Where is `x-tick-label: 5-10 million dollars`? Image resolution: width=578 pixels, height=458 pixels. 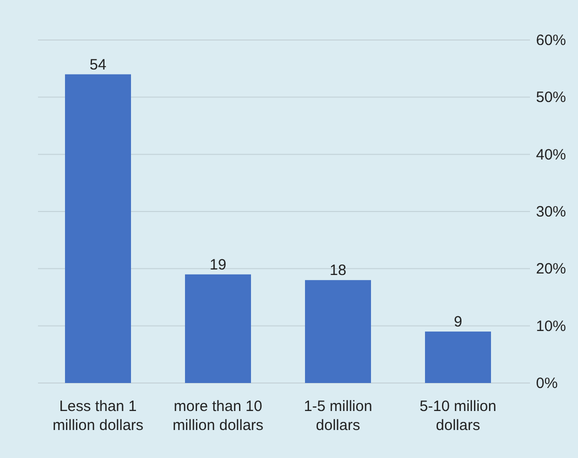
x-tick-label: 5-10 million dollars is located at coordinates (458, 416).